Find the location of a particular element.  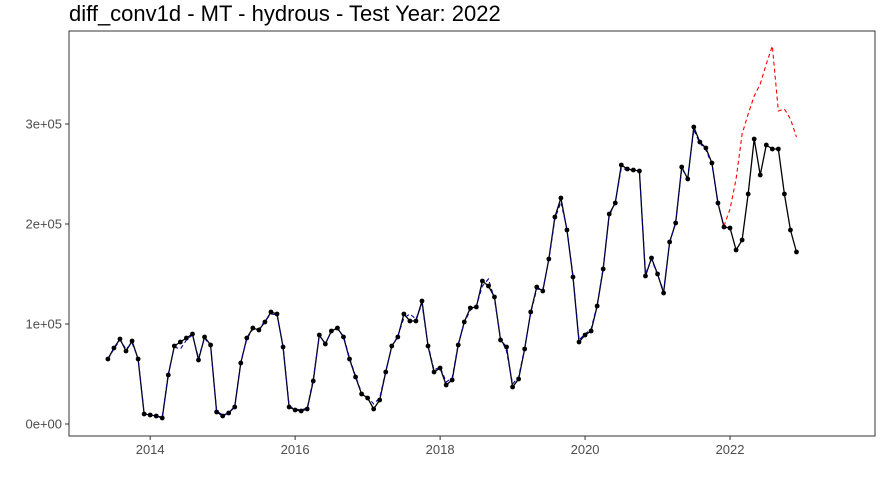

x-tick-label: 2022 is located at coordinates (730, 449).